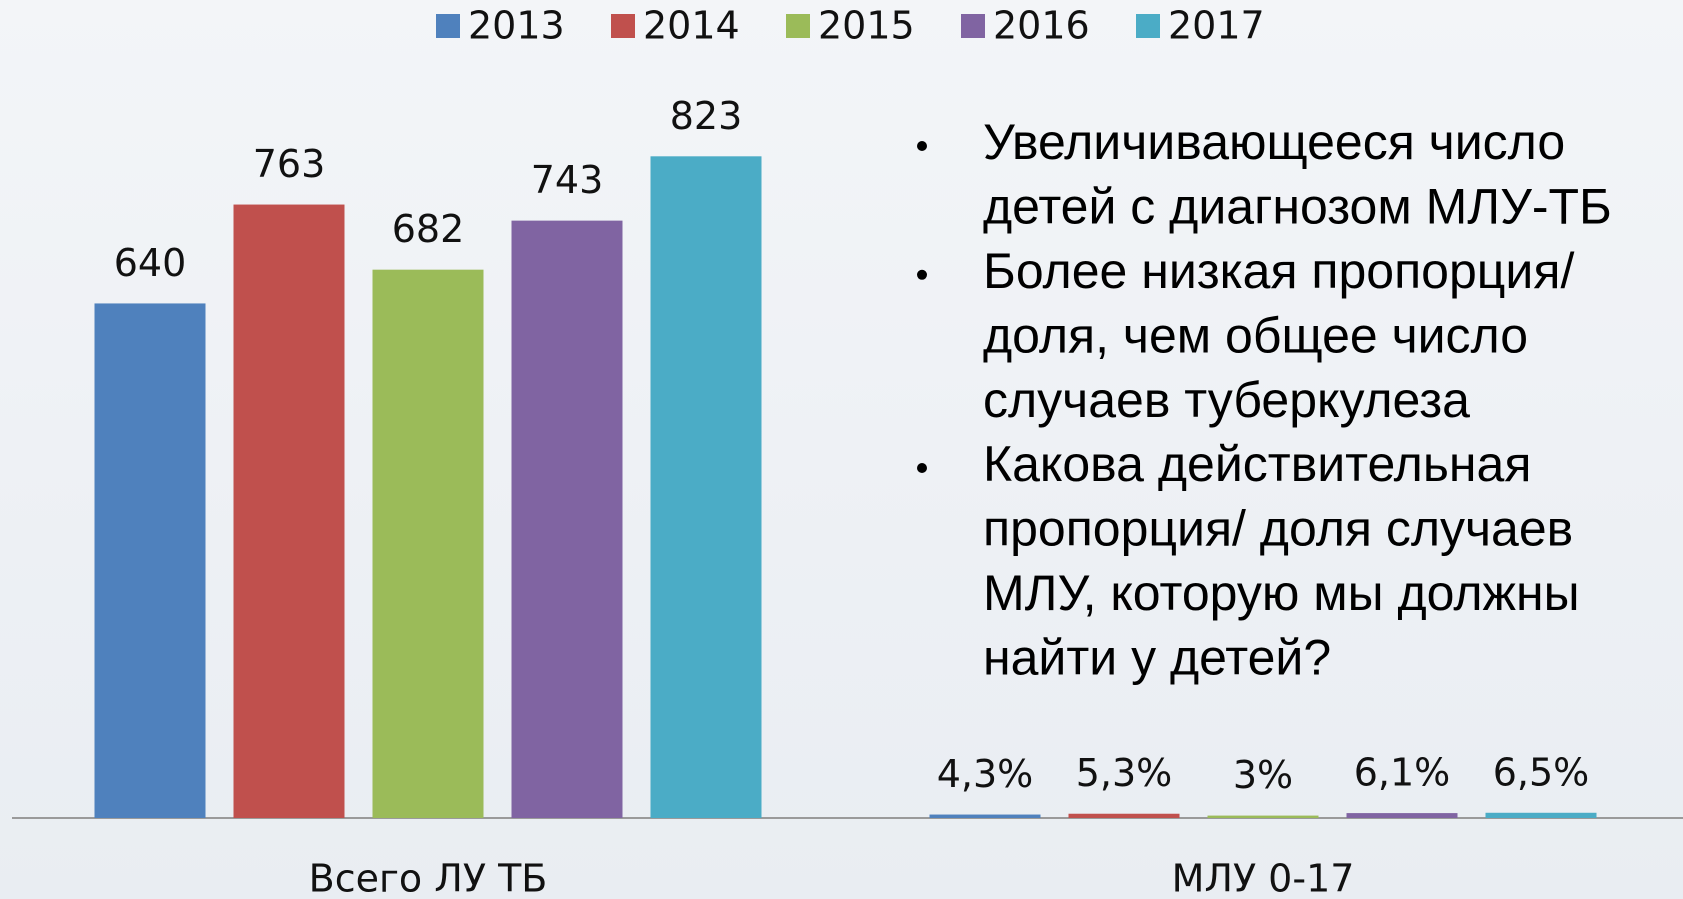  I want to click on legend-label: 2016, so click(1041, 26).